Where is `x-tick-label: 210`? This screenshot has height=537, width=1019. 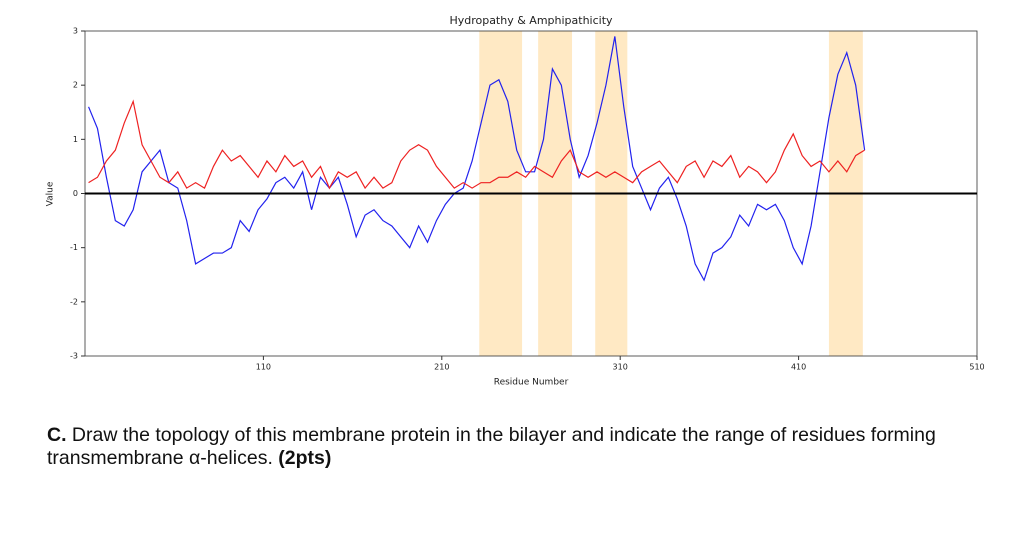 x-tick-label: 210 is located at coordinates (441, 367).